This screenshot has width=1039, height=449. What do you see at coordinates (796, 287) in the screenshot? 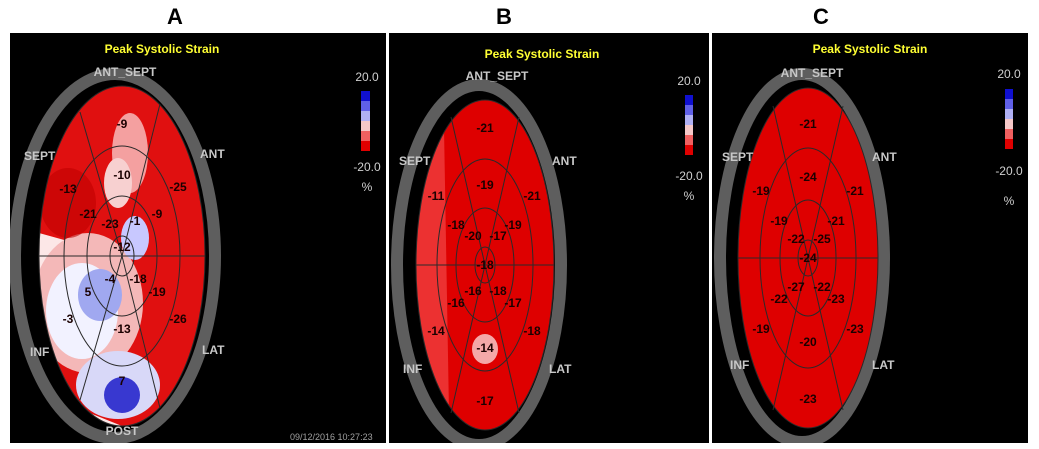
I see `segment-value: -27` at bounding box center [796, 287].